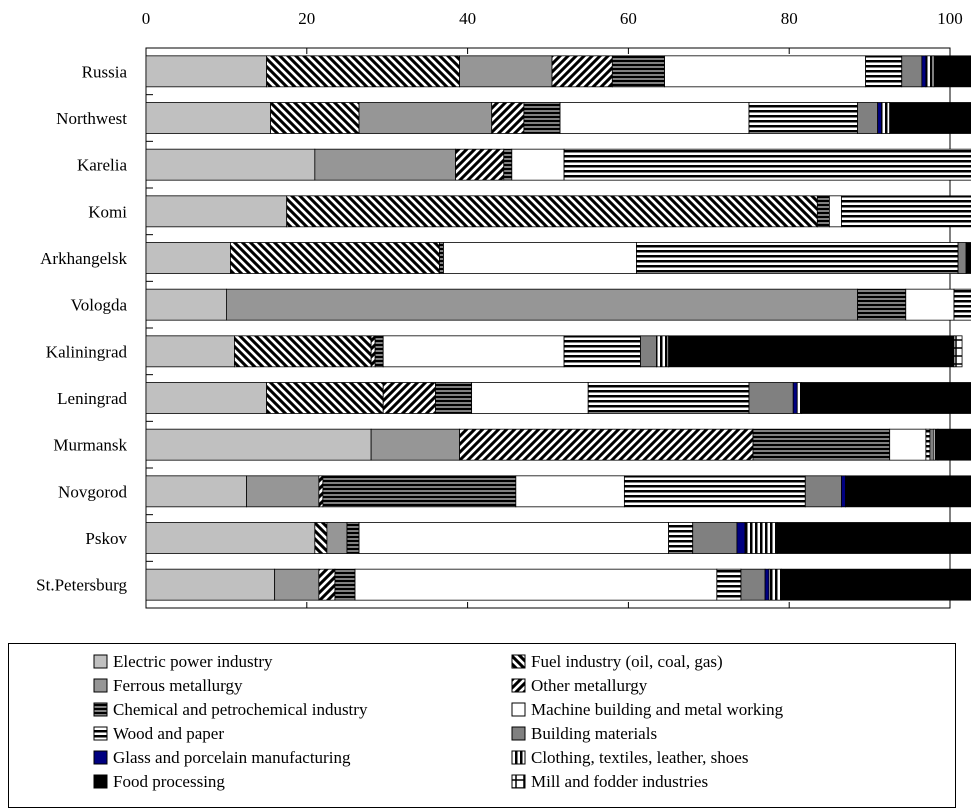 Image resolution: width=971 pixels, height=811 pixels. I want to click on x-tick-label: 20, so click(306, 18).